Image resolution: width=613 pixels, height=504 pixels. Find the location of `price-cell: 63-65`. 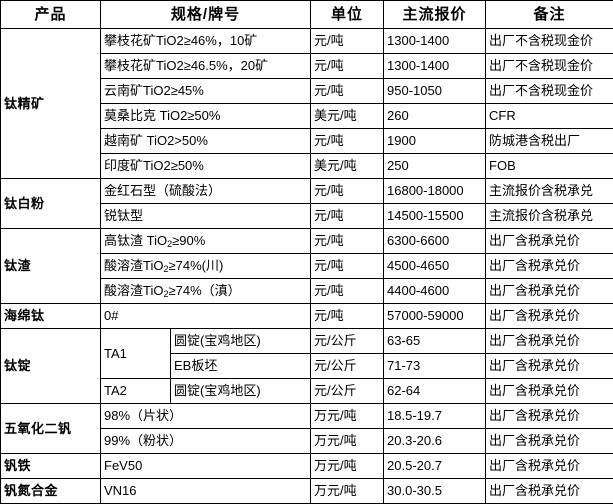

price-cell: 63-65 is located at coordinates (435, 341).